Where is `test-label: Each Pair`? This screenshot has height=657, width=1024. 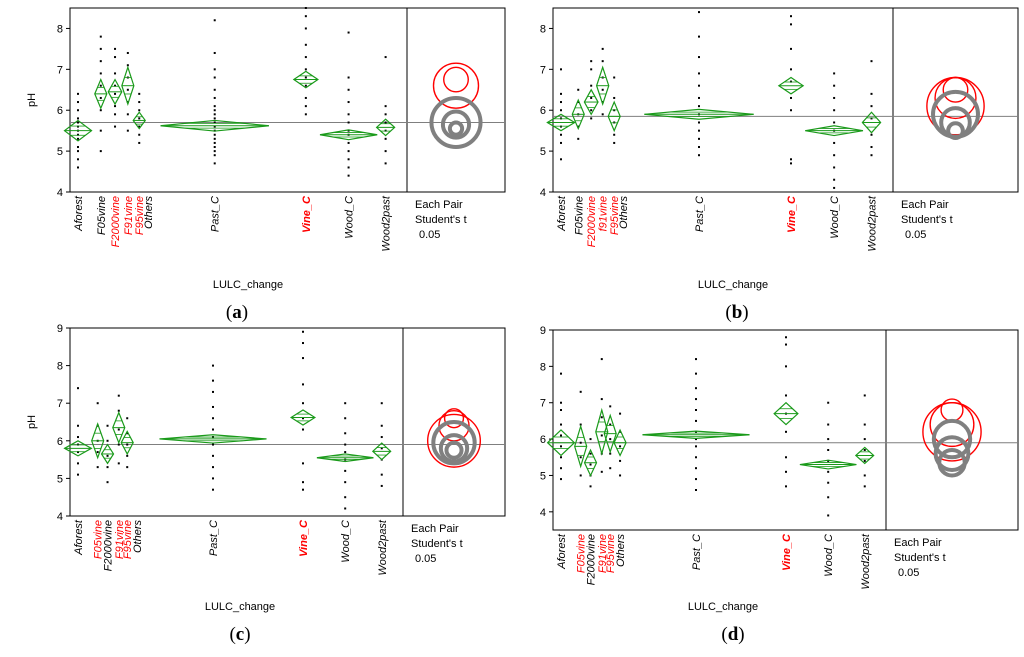 test-label: Each Pair is located at coordinates (439, 205).